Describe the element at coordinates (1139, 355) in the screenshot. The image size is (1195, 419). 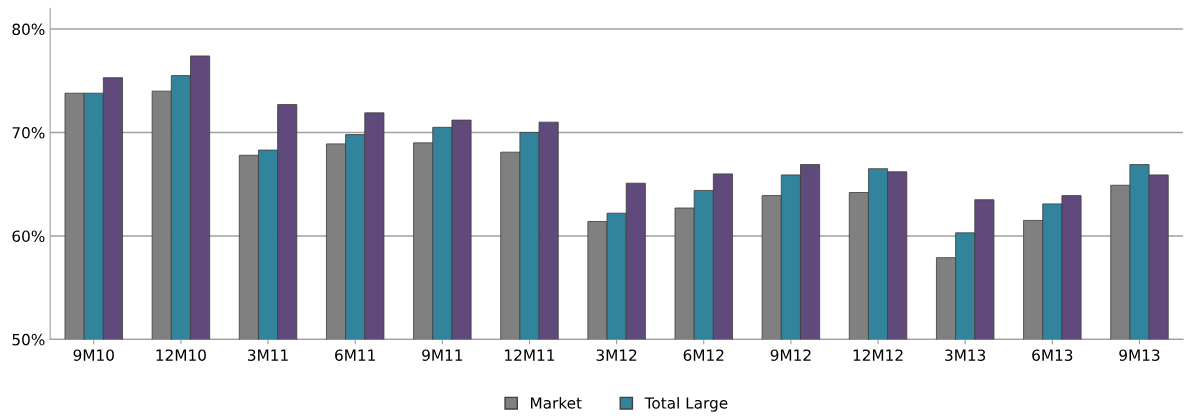
I see `x-tick-label: 9M13` at that location.